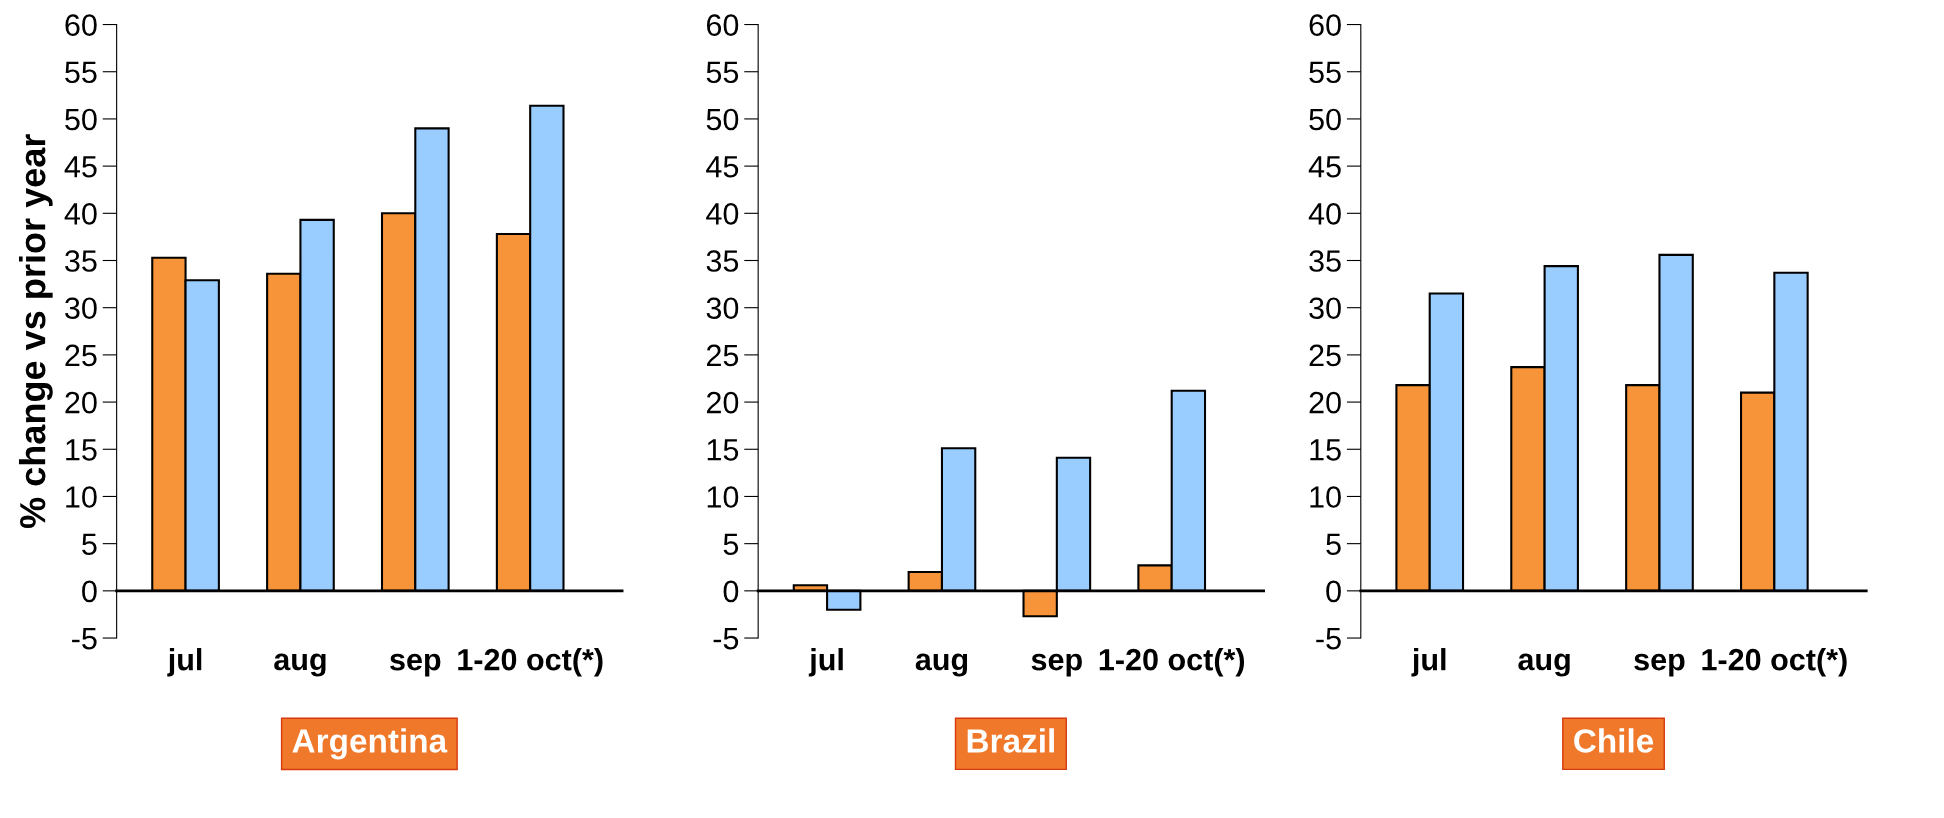  Describe the element at coordinates (1614, 740) in the screenshot. I see `text: Chile` at that location.